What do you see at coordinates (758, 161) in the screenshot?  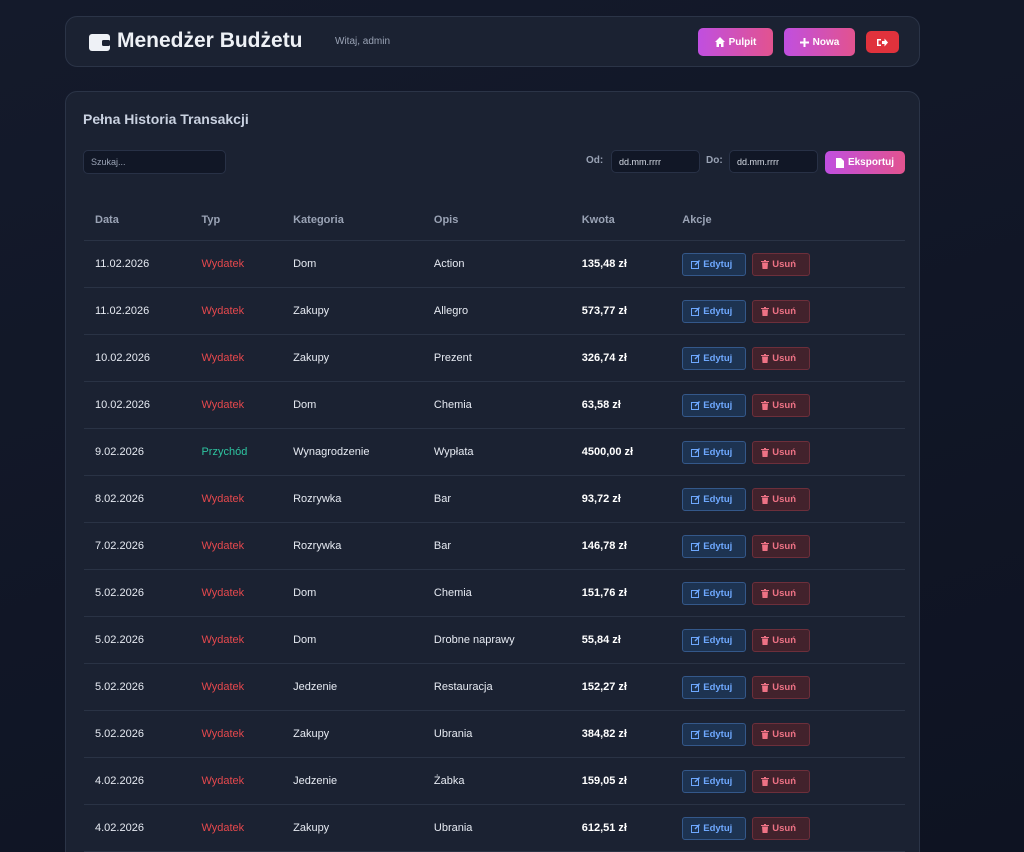 I see `placeholder: dd.mm.rrrr` at bounding box center [758, 161].